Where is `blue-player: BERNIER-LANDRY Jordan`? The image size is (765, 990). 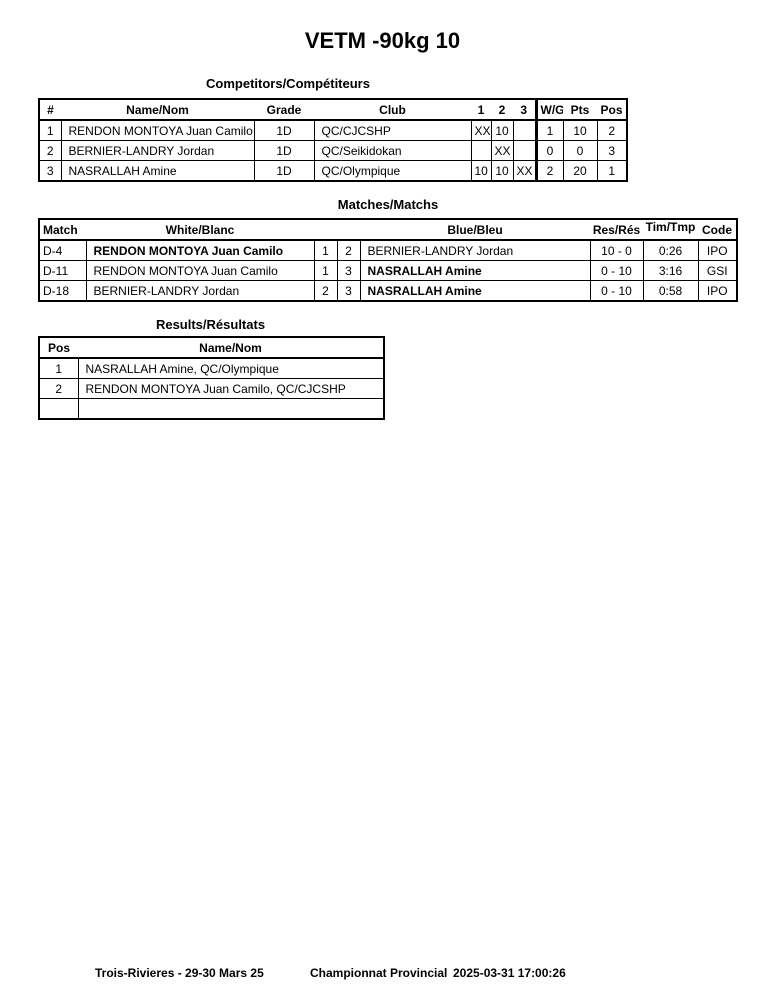 blue-player: BERNIER-LANDRY Jordan is located at coordinates (475, 250).